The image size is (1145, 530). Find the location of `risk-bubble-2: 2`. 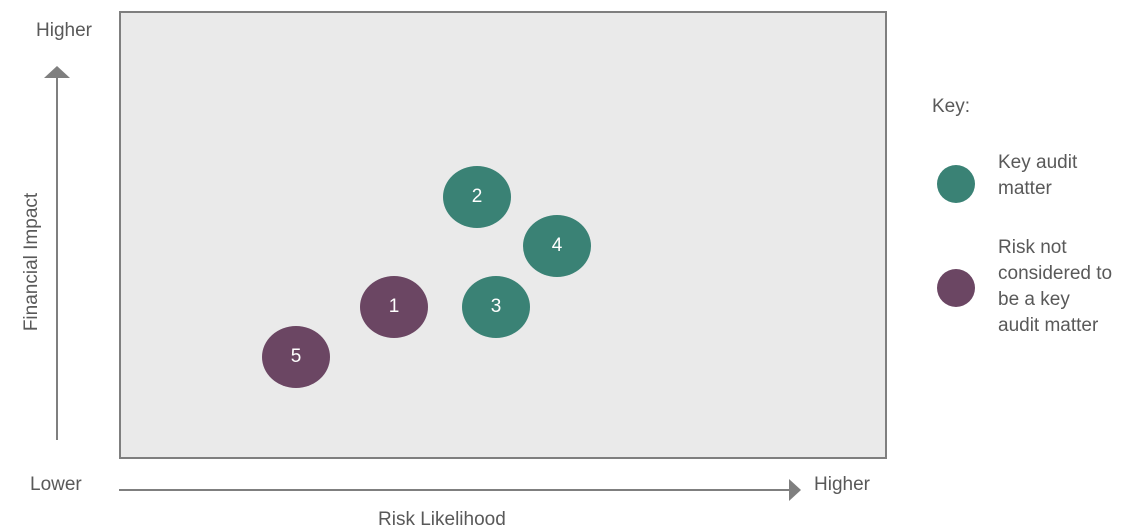

risk-bubble-2: 2 is located at coordinates (477, 197).